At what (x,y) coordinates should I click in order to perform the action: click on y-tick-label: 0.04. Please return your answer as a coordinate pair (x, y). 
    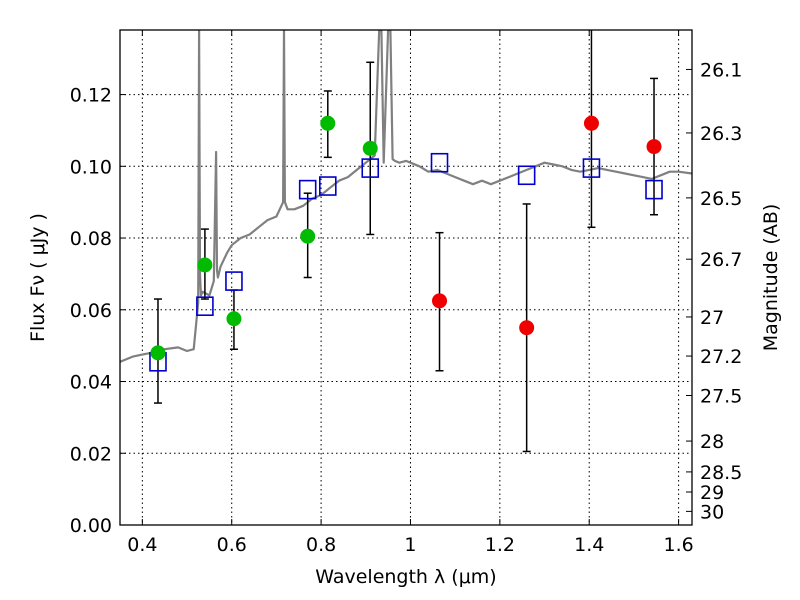
    Looking at the image, I should click on (91, 383).